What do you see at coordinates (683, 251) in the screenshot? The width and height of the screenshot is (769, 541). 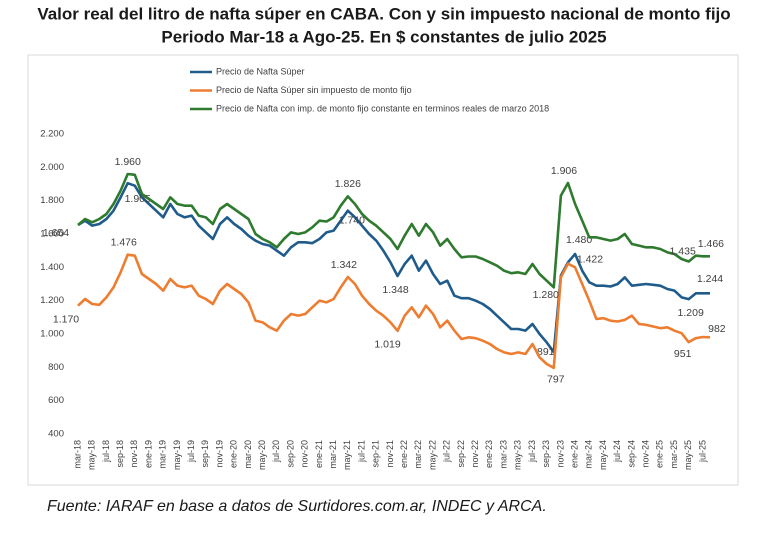 I see `data-label: 1.435` at bounding box center [683, 251].